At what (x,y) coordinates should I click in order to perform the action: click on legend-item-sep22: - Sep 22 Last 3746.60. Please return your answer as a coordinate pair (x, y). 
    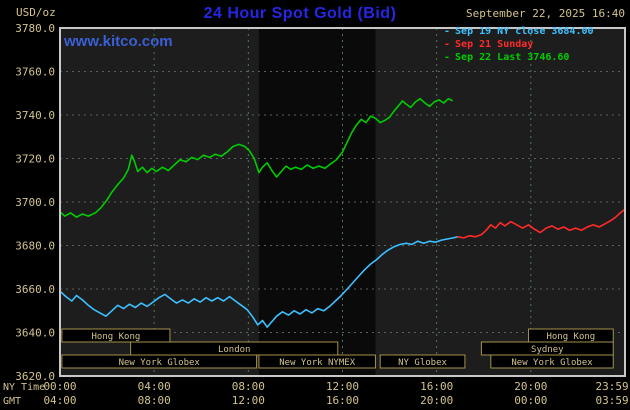
    Looking at the image, I should click on (519, 57).